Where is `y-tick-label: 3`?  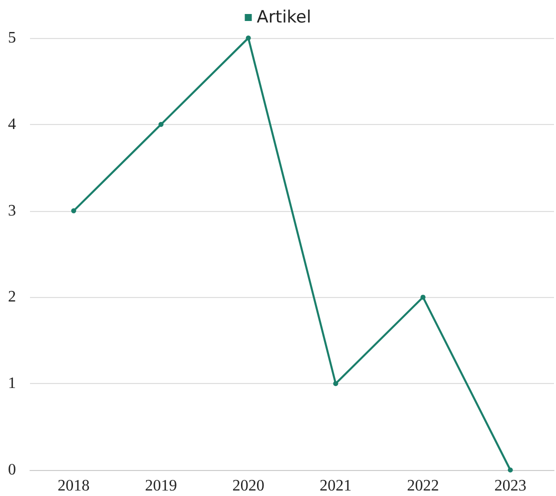
y-tick-label: 3 is located at coordinates (12, 211).